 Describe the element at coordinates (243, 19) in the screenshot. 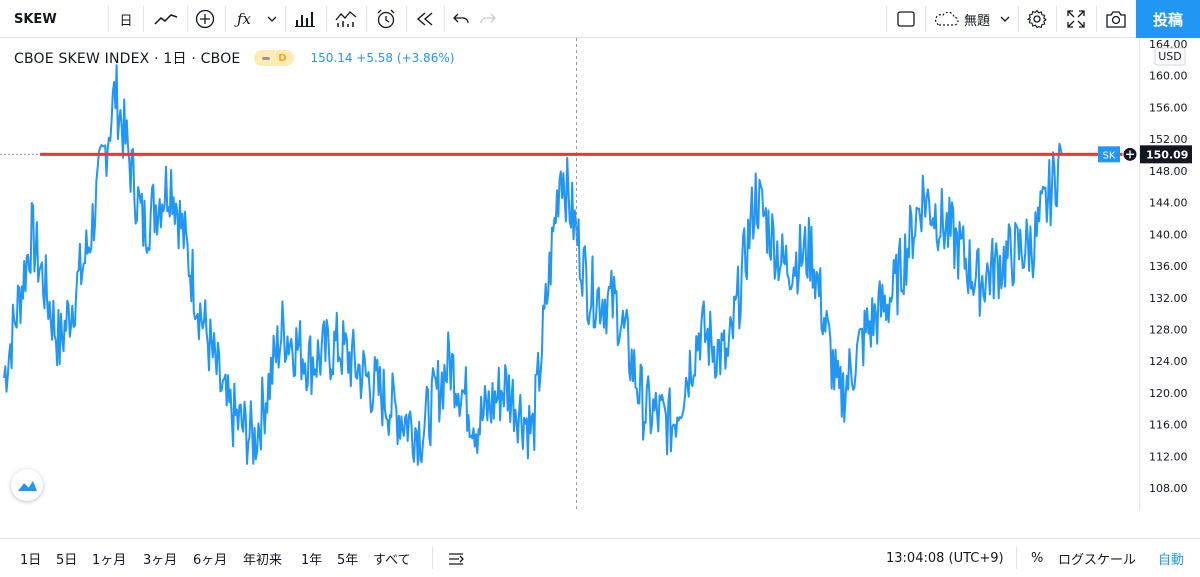

I see `indicators-icon: ƒx` at that location.